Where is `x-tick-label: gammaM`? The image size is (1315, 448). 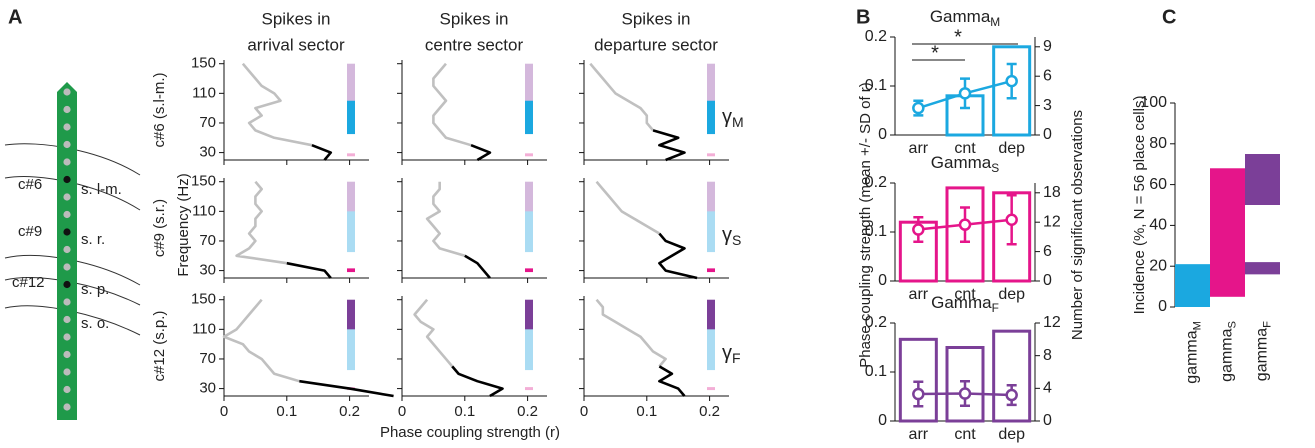 x-tick-label: gammaM is located at coordinates (1194, 352).